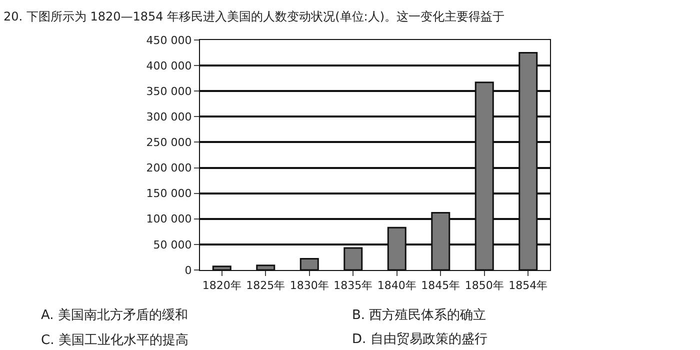 Image resolution: width=700 pixels, height=350 pixels. I want to click on x-tick-label: 1854年, so click(528, 285).